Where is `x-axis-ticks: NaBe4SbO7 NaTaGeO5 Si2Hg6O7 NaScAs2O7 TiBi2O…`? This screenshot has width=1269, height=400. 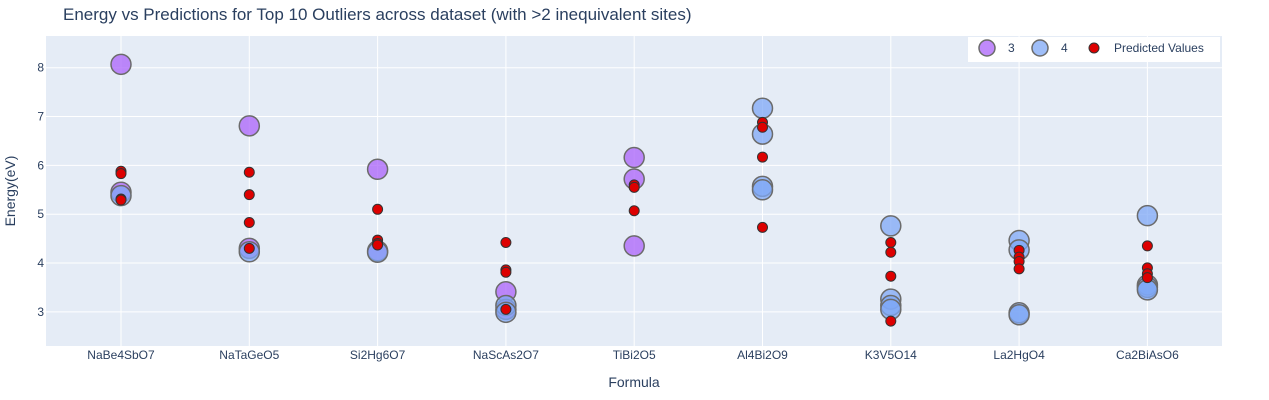 x-axis-ticks: NaBe4SbO7 NaTaGeO5 Si2Hg6O7 NaScAs2O7 TiBi2O… is located at coordinates (633, 355).